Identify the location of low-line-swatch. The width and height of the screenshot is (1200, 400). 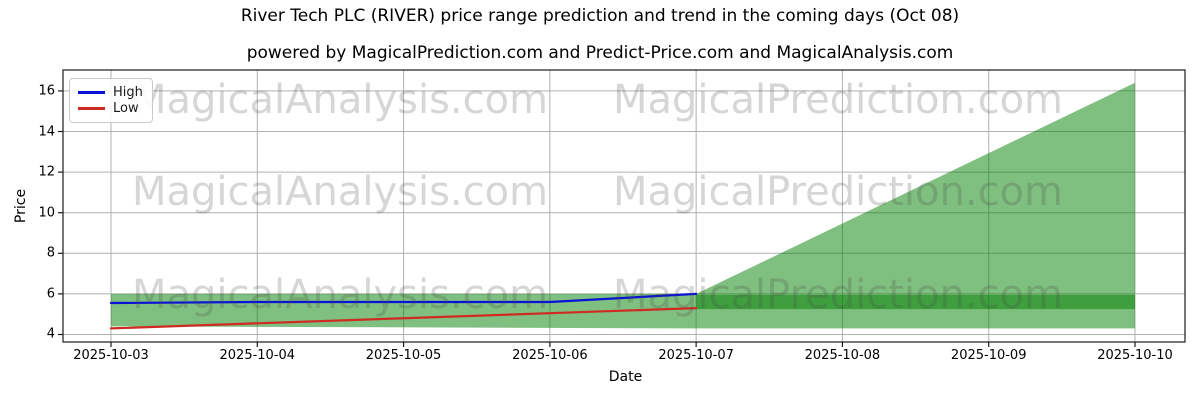
(91, 109).